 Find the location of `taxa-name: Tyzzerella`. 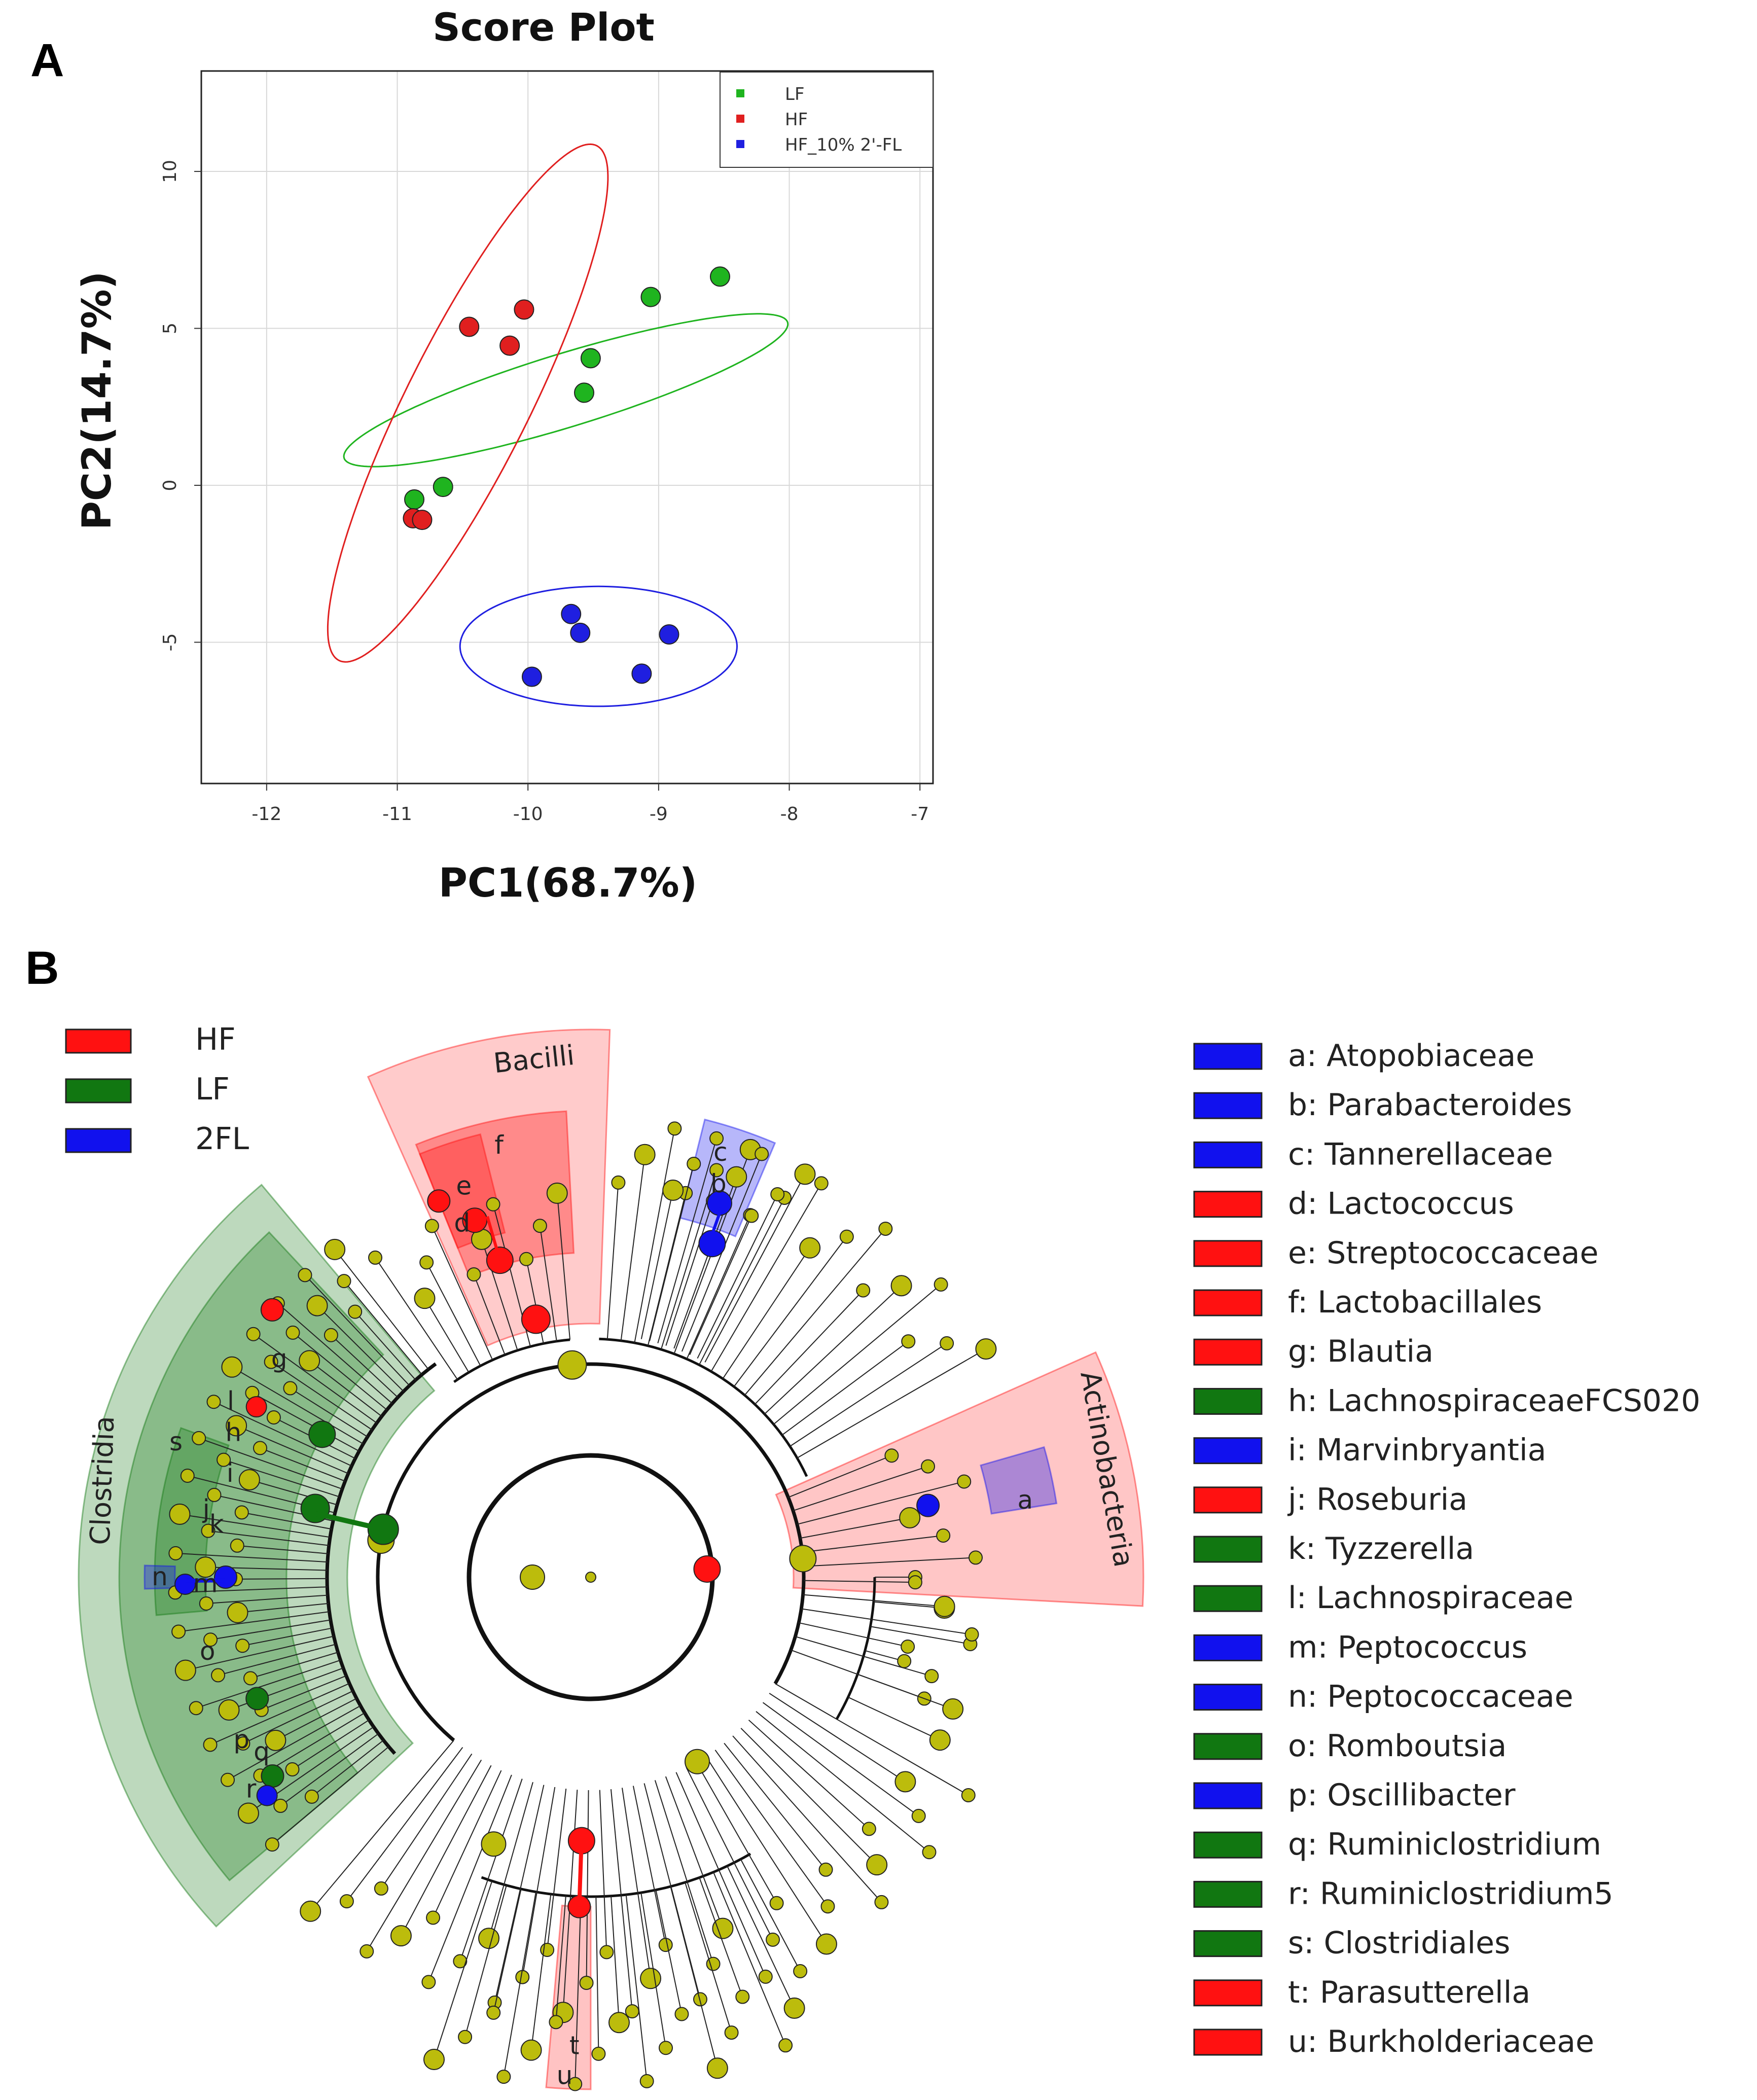

taxa-name: Tyzzerella is located at coordinates (1399, 1549).